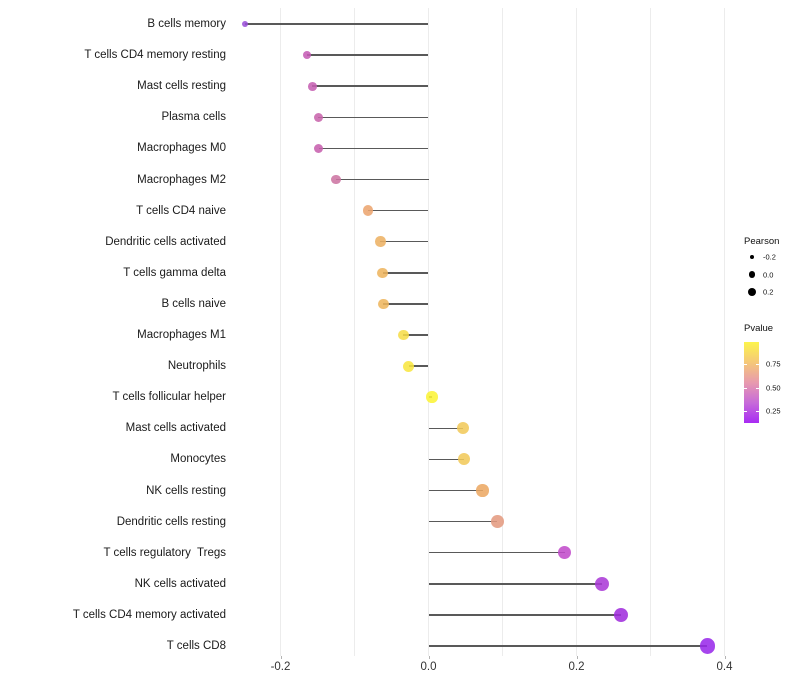 The width and height of the screenshot is (800, 700). I want to click on category-label: B cells naive, so click(193, 303).